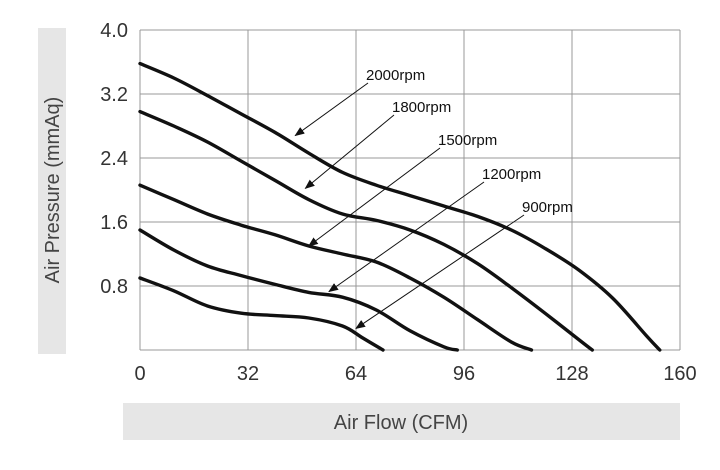 This screenshot has width=720, height=470. I want to click on curve-label-2000rpm: 2000rpm, so click(395, 75).